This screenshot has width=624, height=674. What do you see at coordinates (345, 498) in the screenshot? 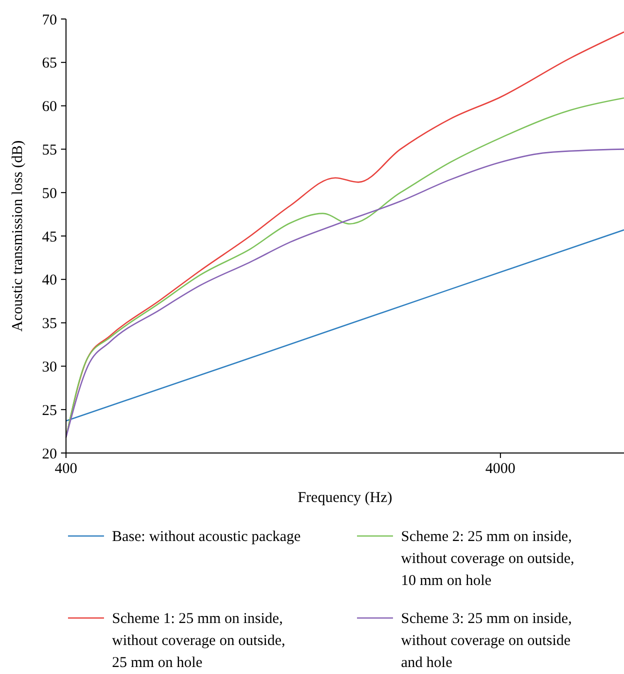
I see `x-axis-title: Frequency (Hz)` at bounding box center [345, 498].